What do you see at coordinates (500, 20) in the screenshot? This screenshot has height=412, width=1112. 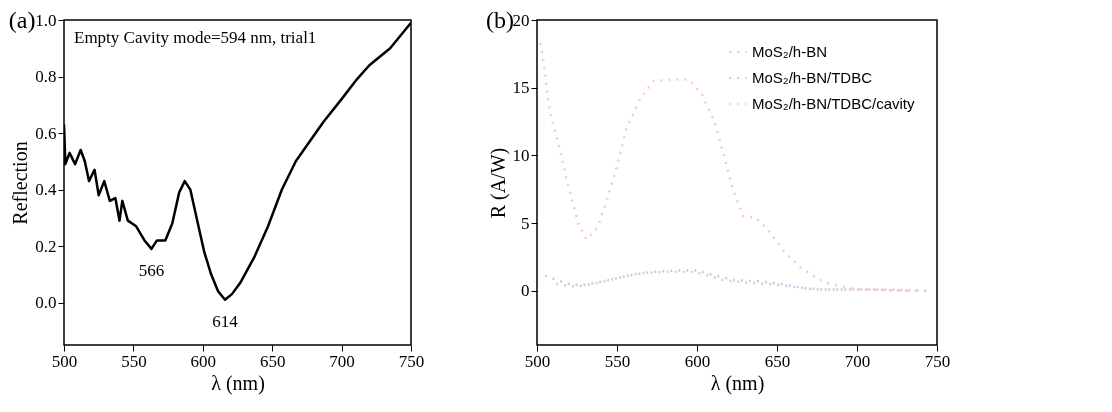 I see `chart-title: (b)` at bounding box center [500, 20].